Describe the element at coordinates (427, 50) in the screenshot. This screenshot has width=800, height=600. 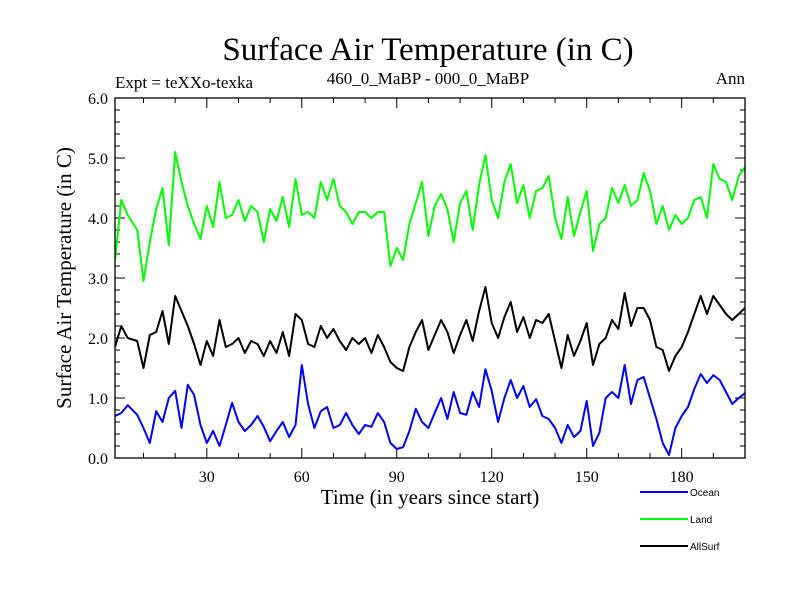
I see `chart-title: Surface Air Temperature (in C)` at that location.